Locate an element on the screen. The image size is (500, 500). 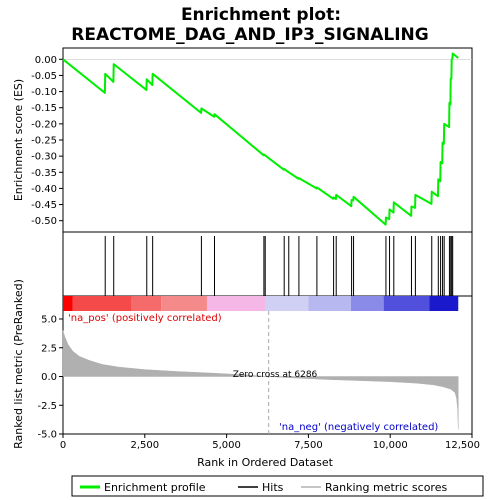
legend-metric-label: Ranking metric scores is located at coordinates (386, 487).